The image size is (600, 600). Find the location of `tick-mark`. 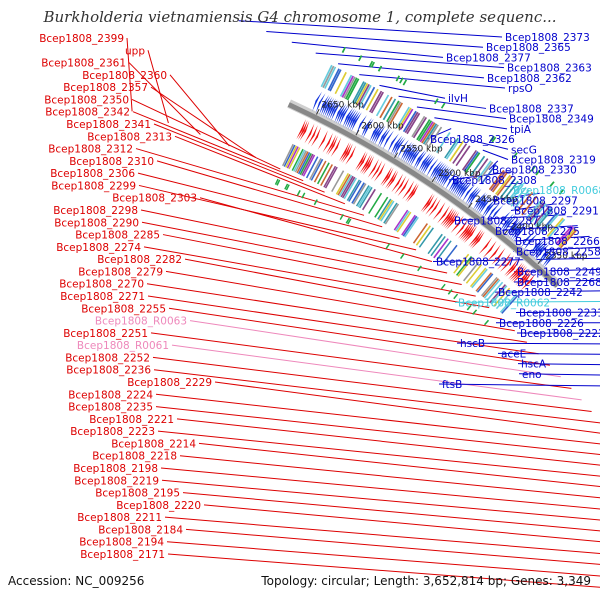

tick-mark is located at coordinates (470, 205).